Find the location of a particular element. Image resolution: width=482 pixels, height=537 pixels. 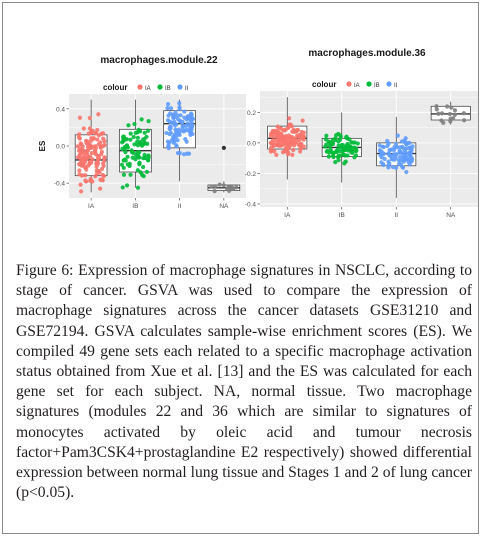

legend-label-ii: II is located at coordinates (187, 89).